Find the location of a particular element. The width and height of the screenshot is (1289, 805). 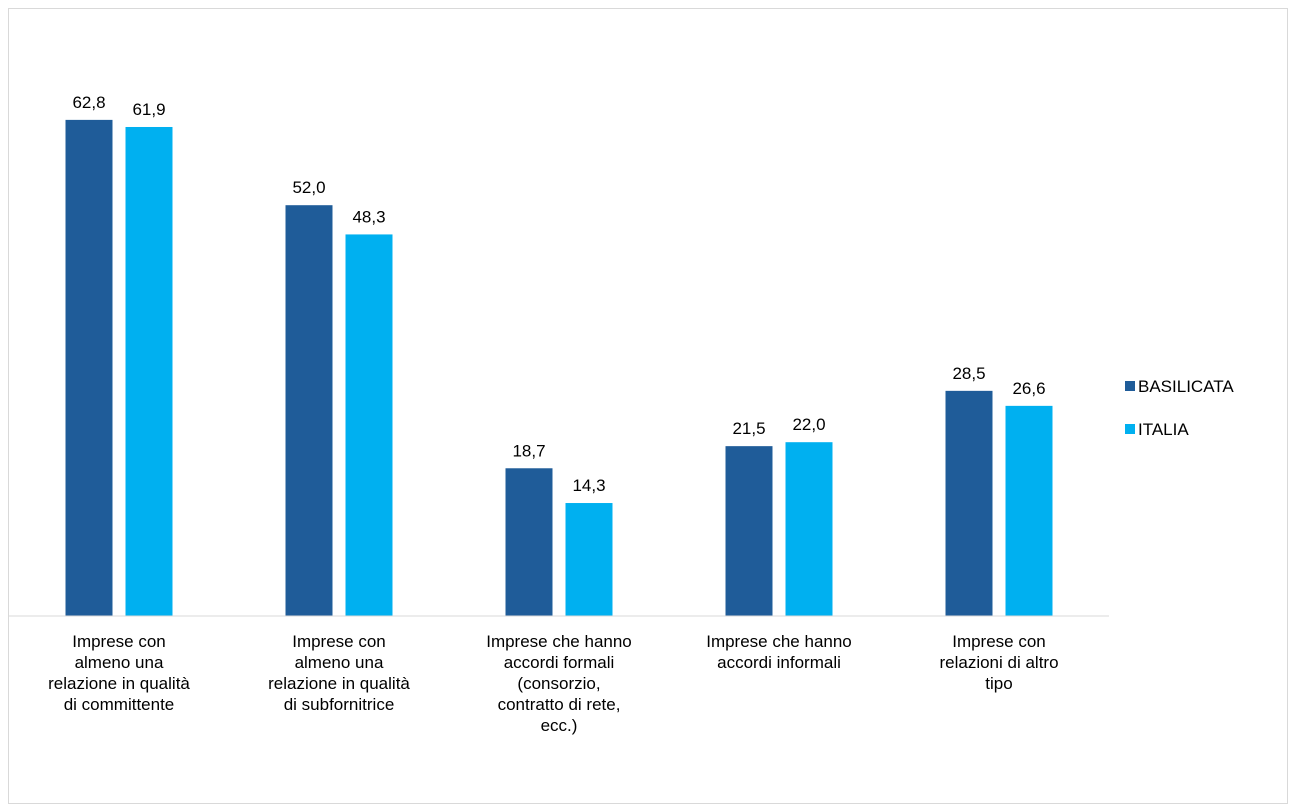

data-label: 28,5 is located at coordinates (968, 373).